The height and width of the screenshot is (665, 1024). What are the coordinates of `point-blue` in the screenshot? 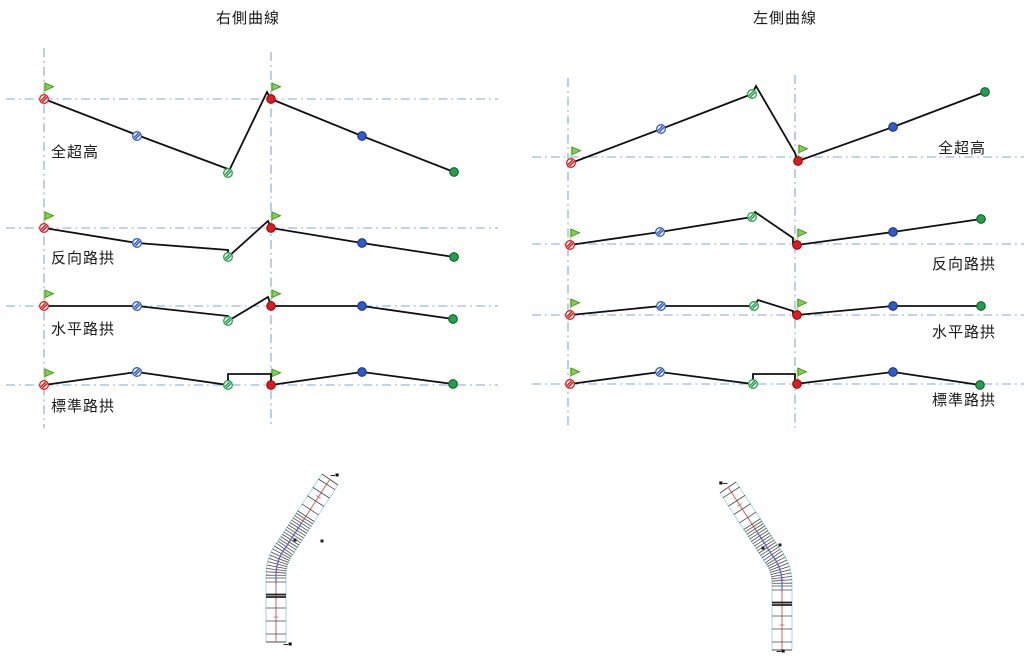 It's located at (893, 232).